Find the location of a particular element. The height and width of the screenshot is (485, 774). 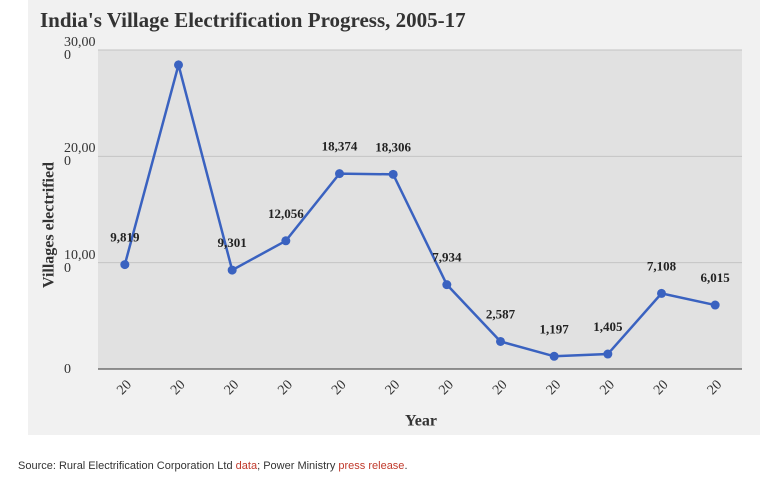

data-label: 18,306 is located at coordinates (393, 146).